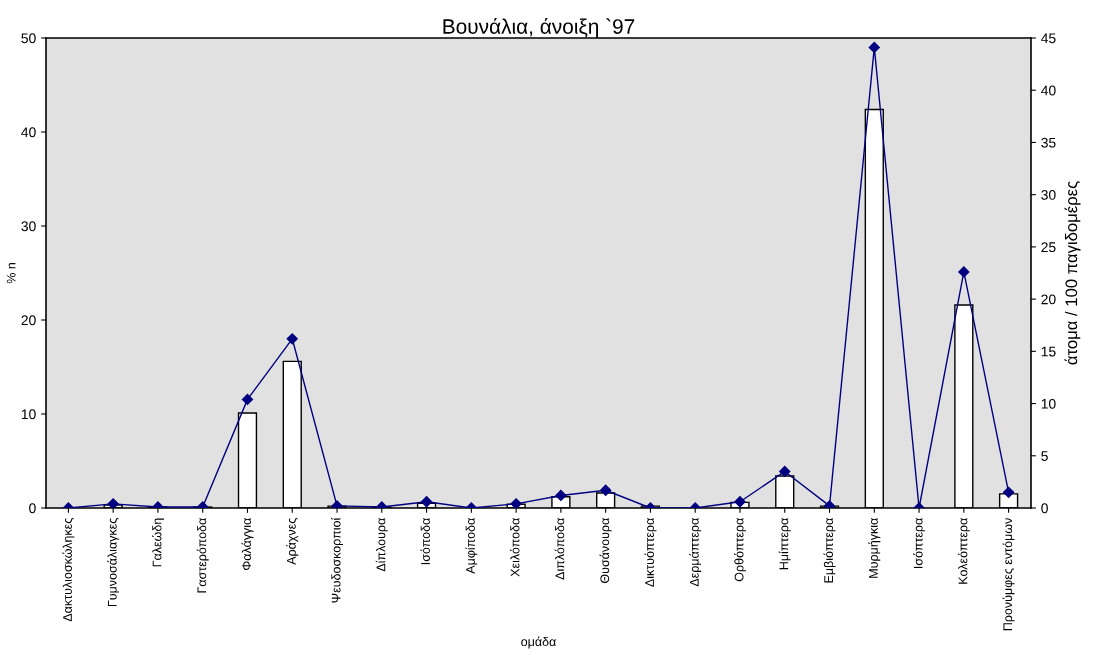  What do you see at coordinates (32, 508) in the screenshot?
I see `y-tick-label: 0` at bounding box center [32, 508].